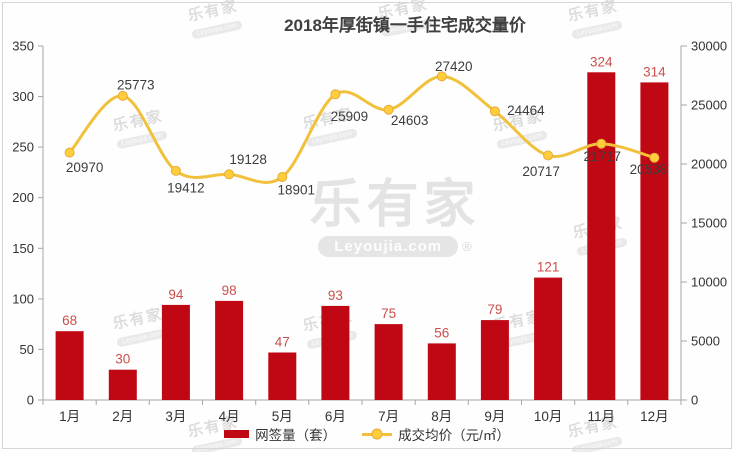 The height and width of the screenshot is (452, 734). What do you see at coordinates (335, 295) in the screenshot?
I see `svg-text: 93` at bounding box center [335, 295].